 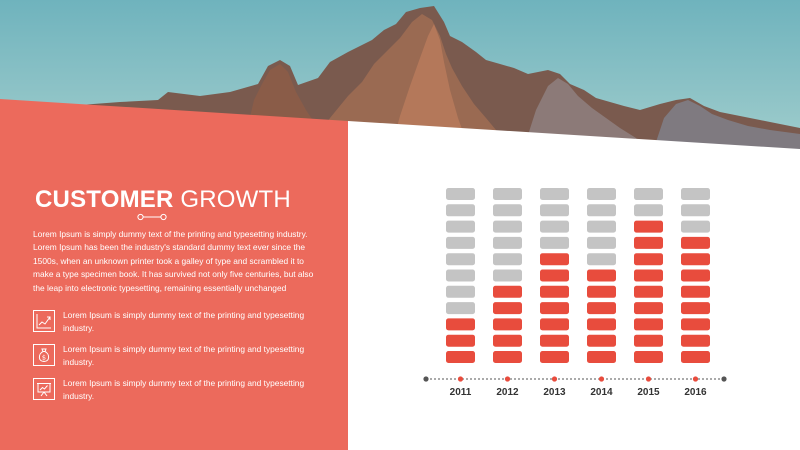 What do you see at coordinates (152, 217) in the screenshot?
I see `title-divider` at bounding box center [152, 217].